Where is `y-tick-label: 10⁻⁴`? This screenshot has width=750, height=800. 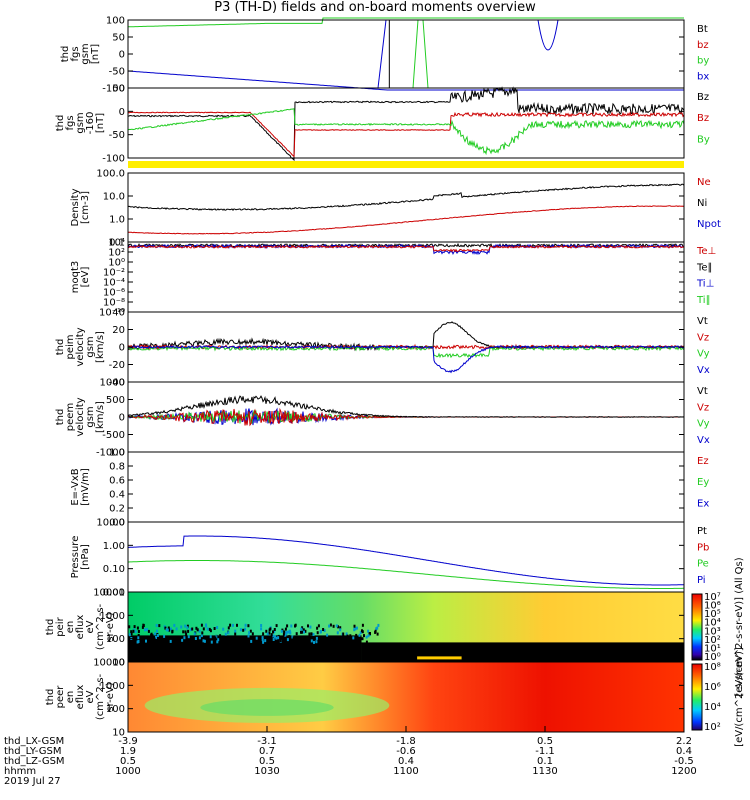
y-tick-label: 10⁻⁴ is located at coordinates (114, 283).